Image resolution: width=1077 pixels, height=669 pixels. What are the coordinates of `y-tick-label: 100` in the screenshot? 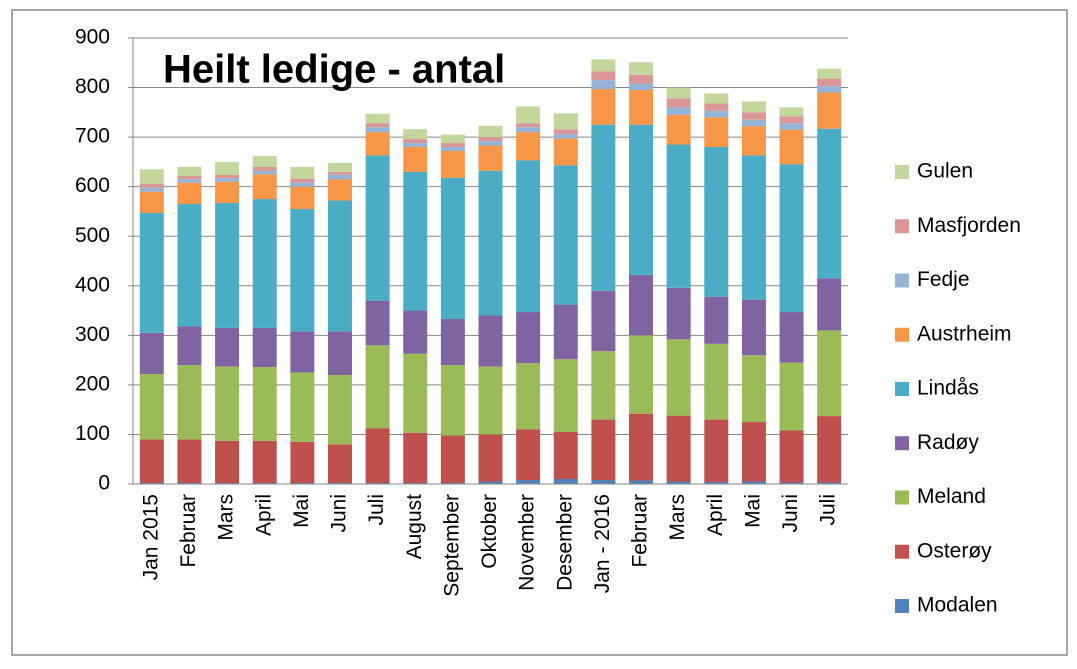 It's located at (92, 433).